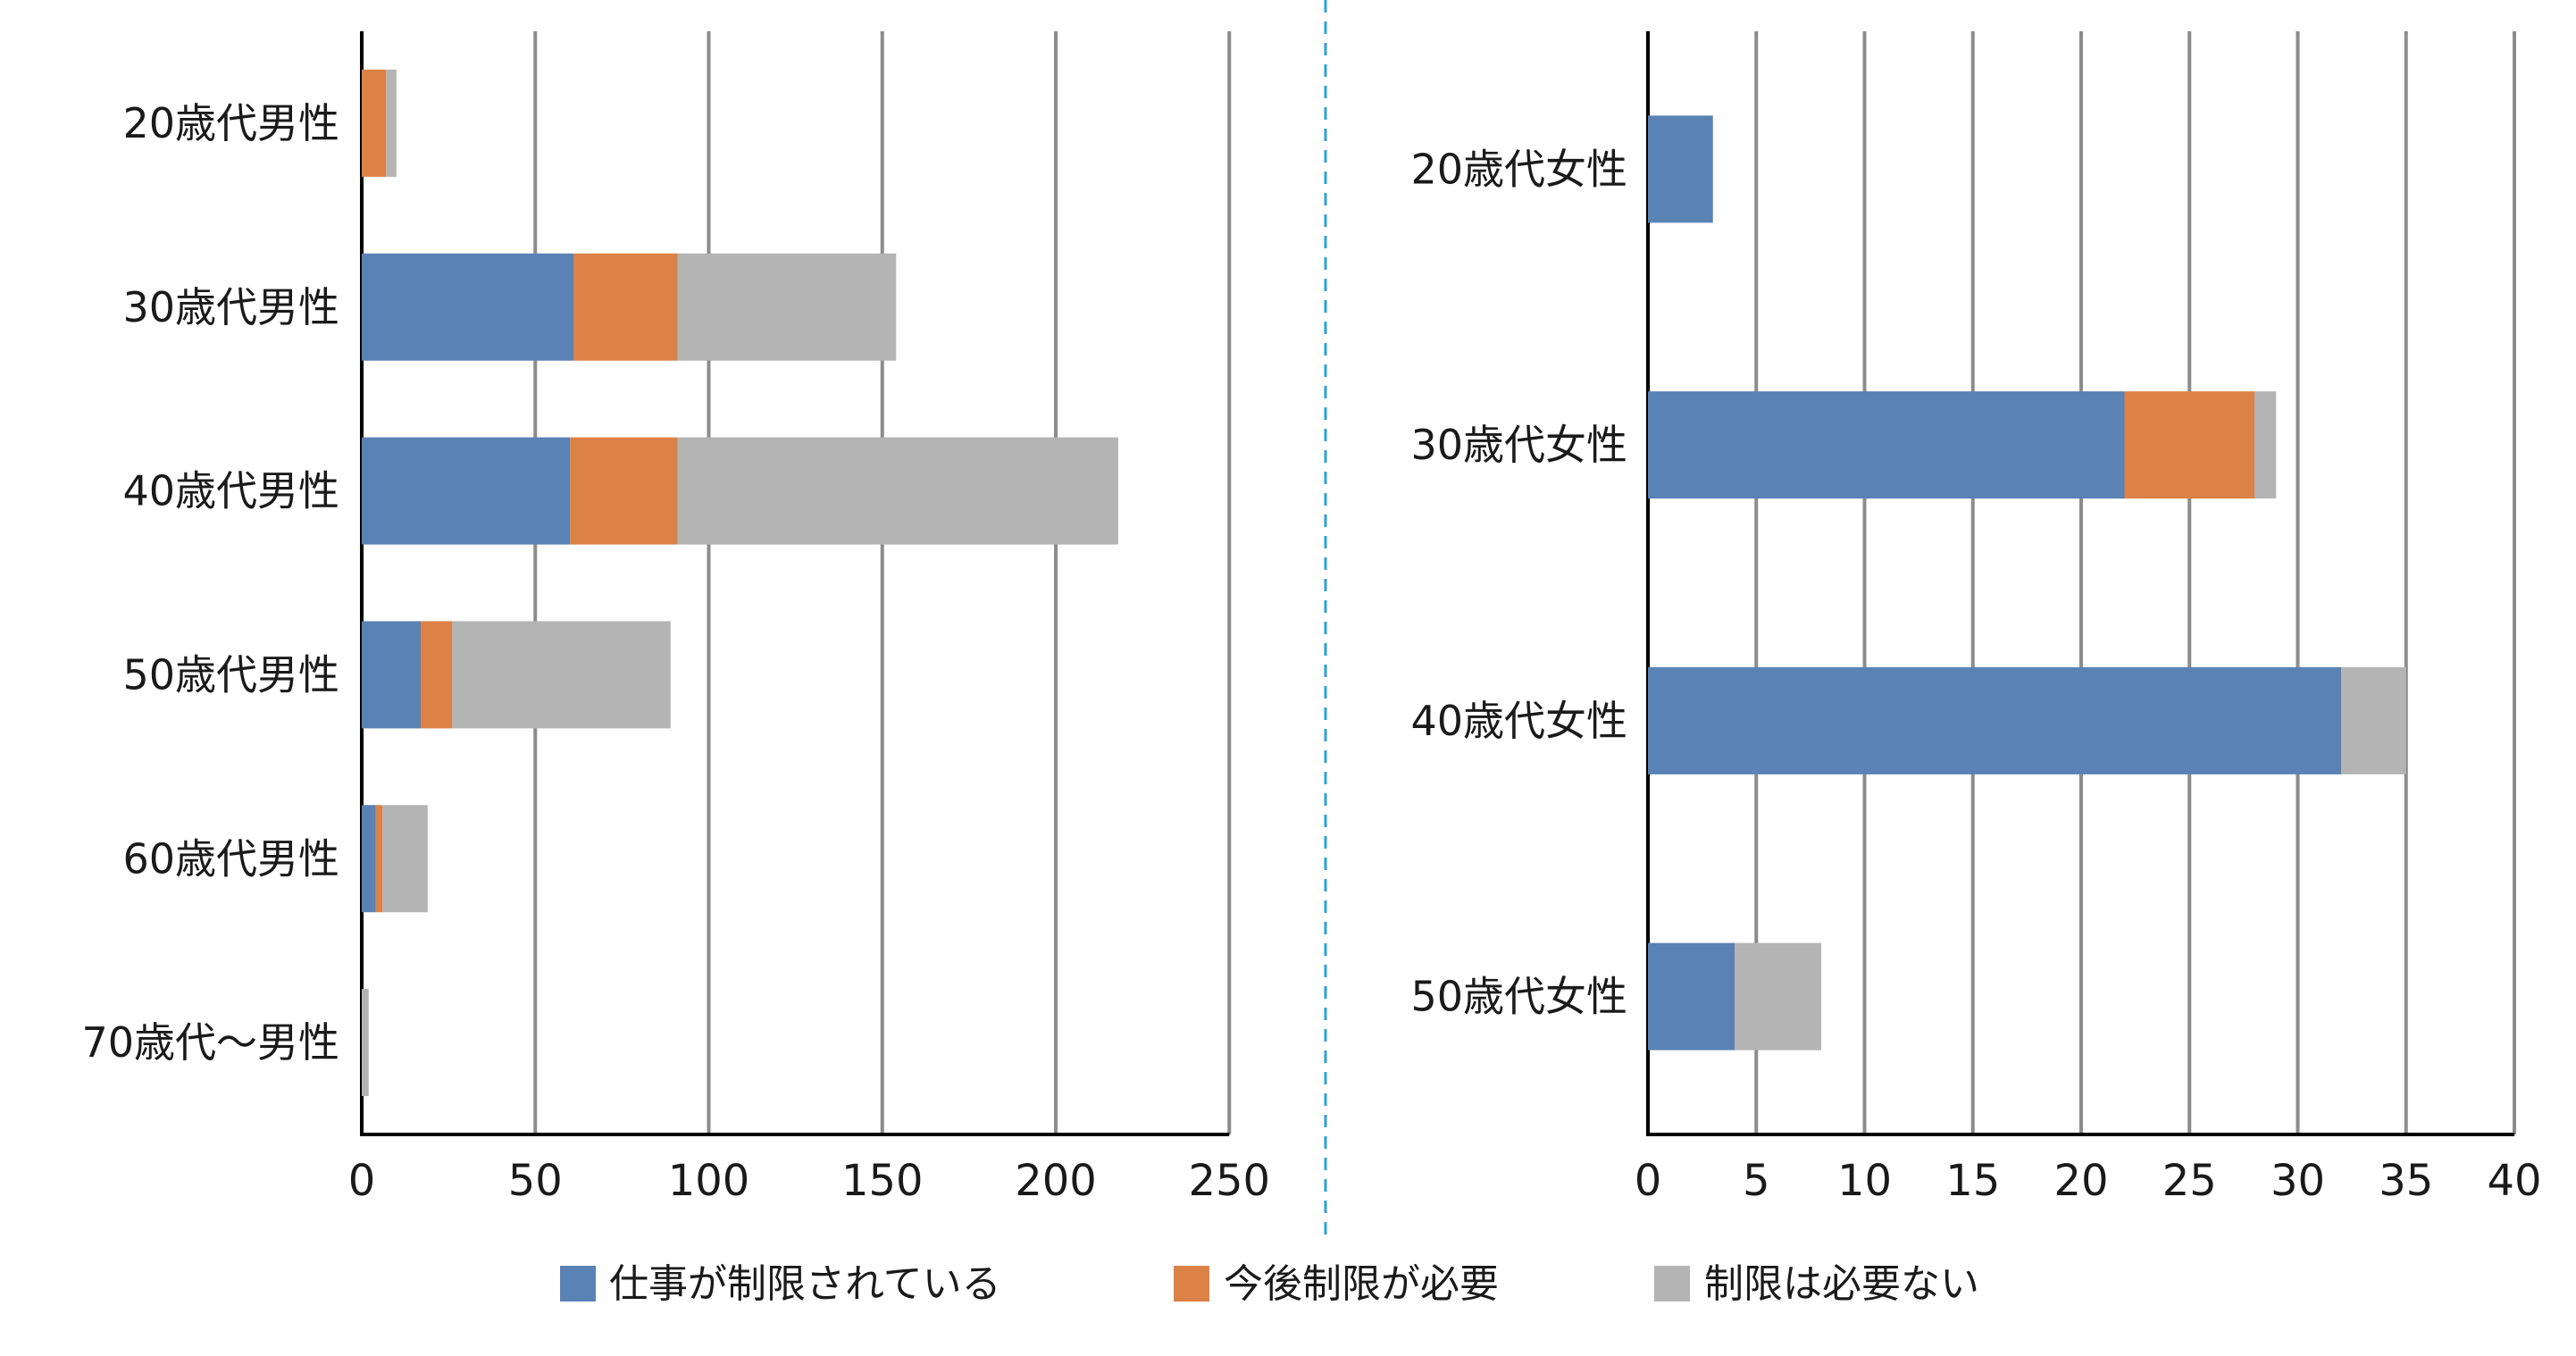 The image size is (2576, 1356). What do you see at coordinates (883, 1181) in the screenshot?
I see `male-tick-label: 150` at bounding box center [883, 1181].